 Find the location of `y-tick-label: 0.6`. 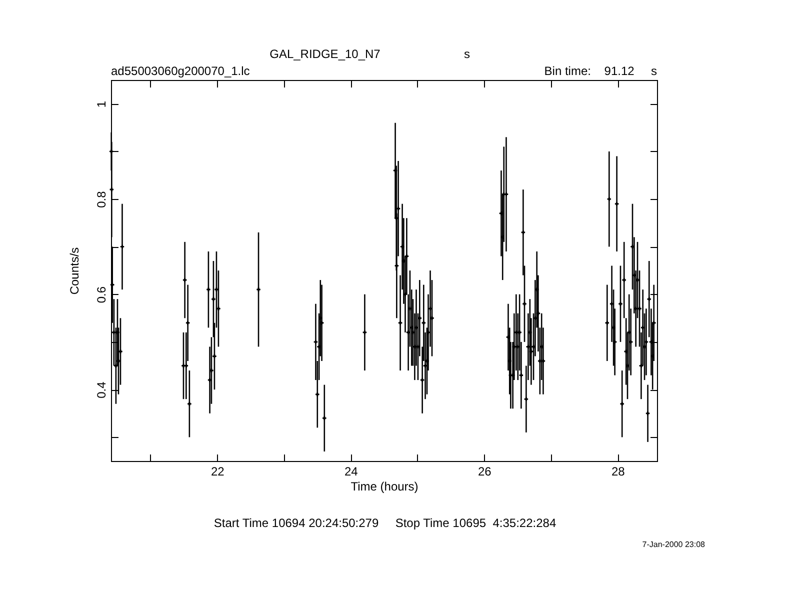

y-tick-label: 0.6 is located at coordinates (101, 295).